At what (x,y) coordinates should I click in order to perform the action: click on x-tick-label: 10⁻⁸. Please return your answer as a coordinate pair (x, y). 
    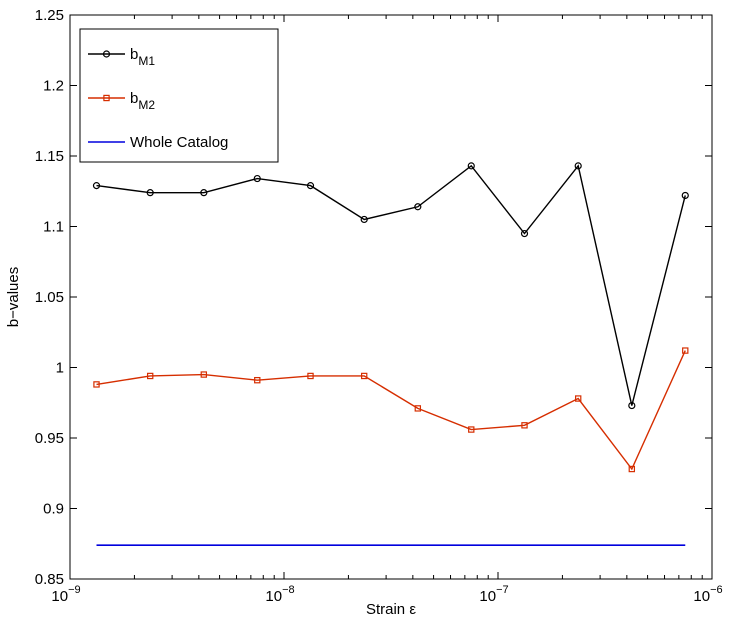
    Looking at the image, I should click on (279, 594).